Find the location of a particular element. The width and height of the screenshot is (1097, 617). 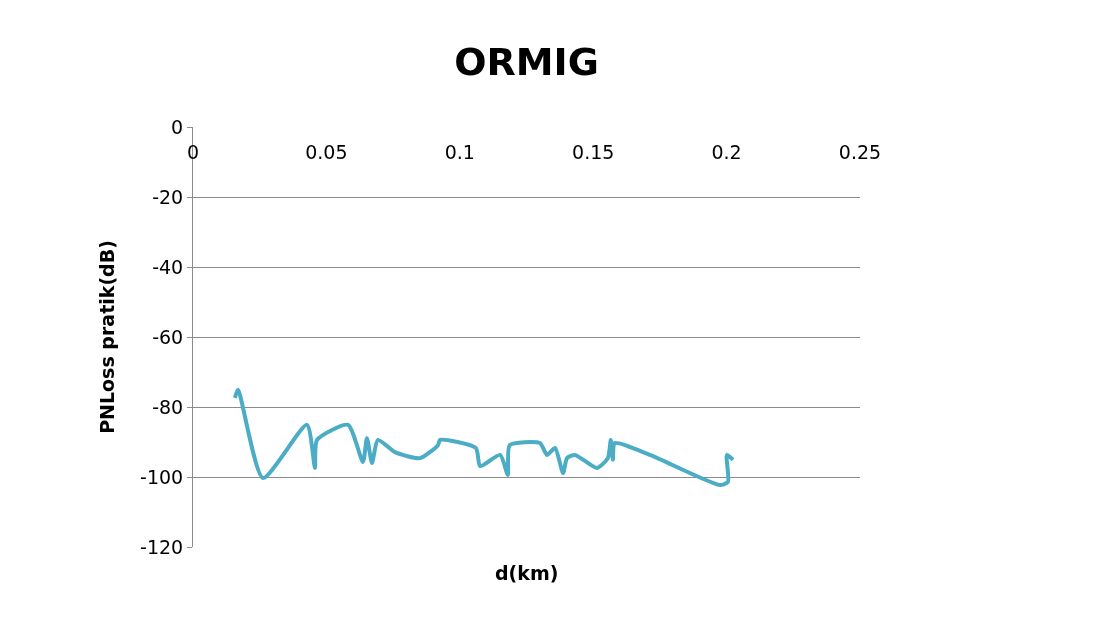

x-tick-label: 0 is located at coordinates (193, 152).